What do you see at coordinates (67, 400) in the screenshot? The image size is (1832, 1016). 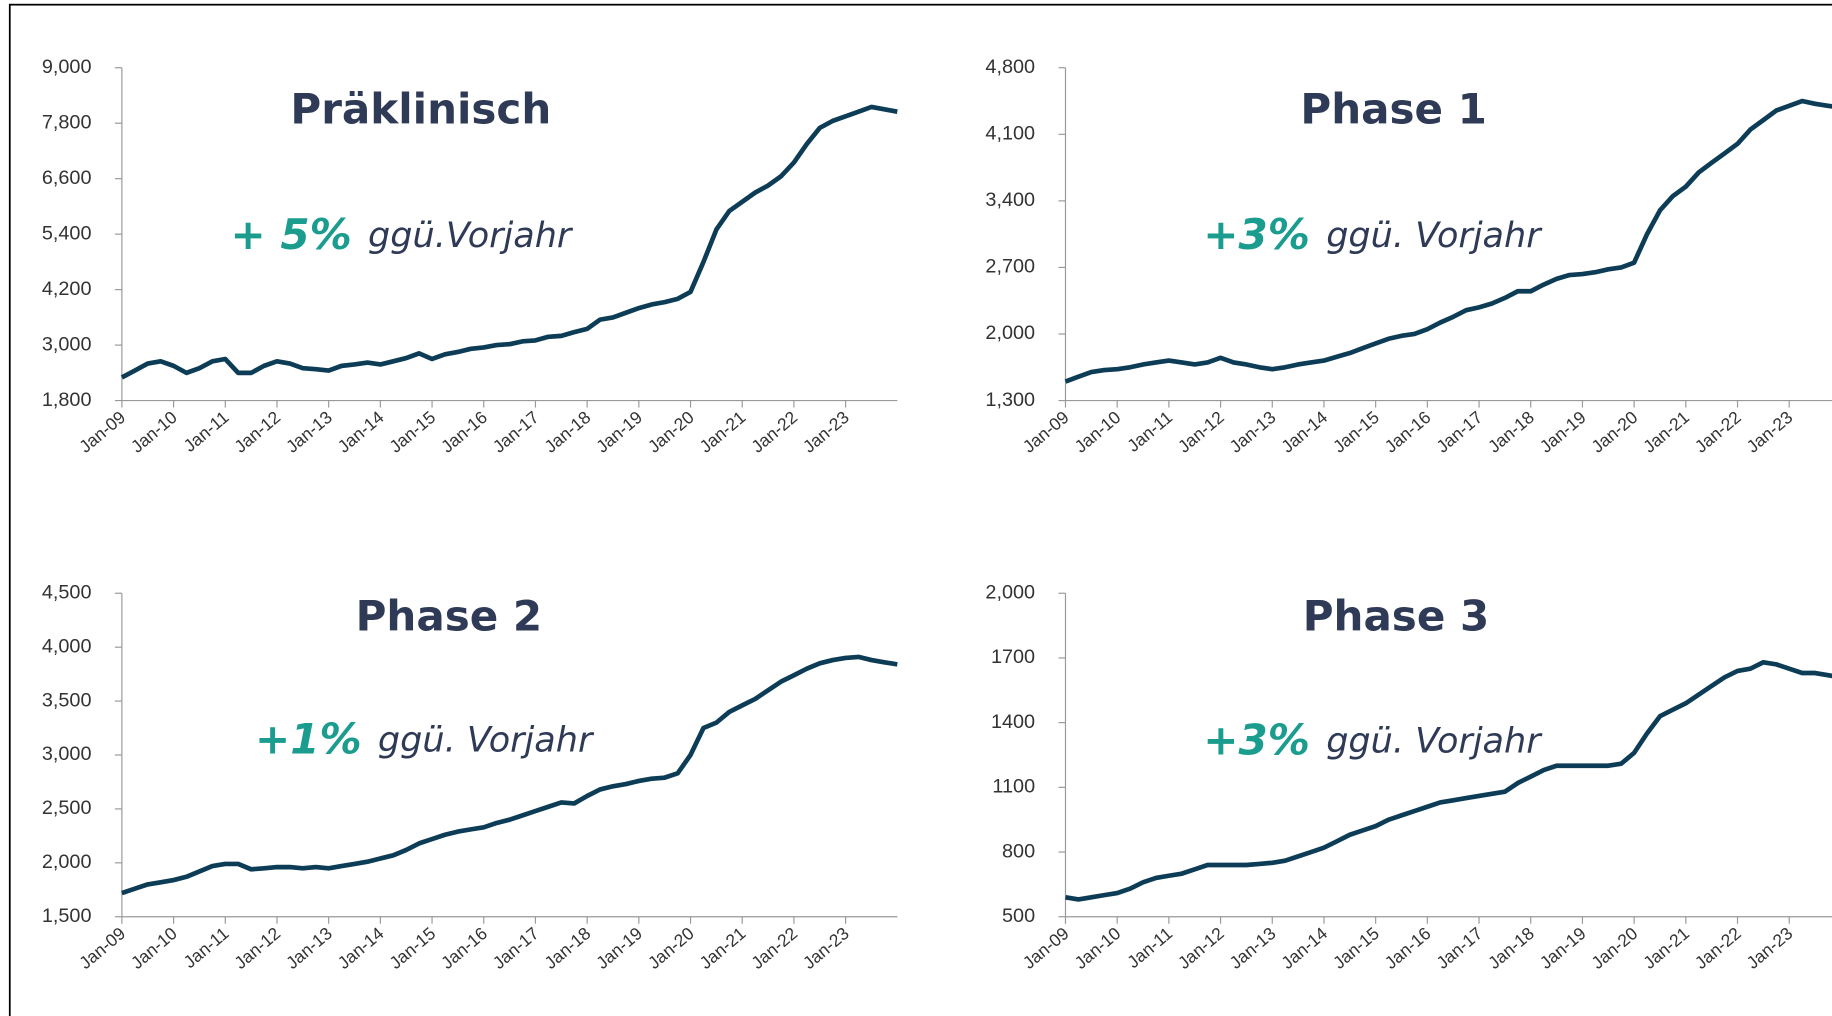 I see `y-tick-label: 1,800` at bounding box center [67, 400].